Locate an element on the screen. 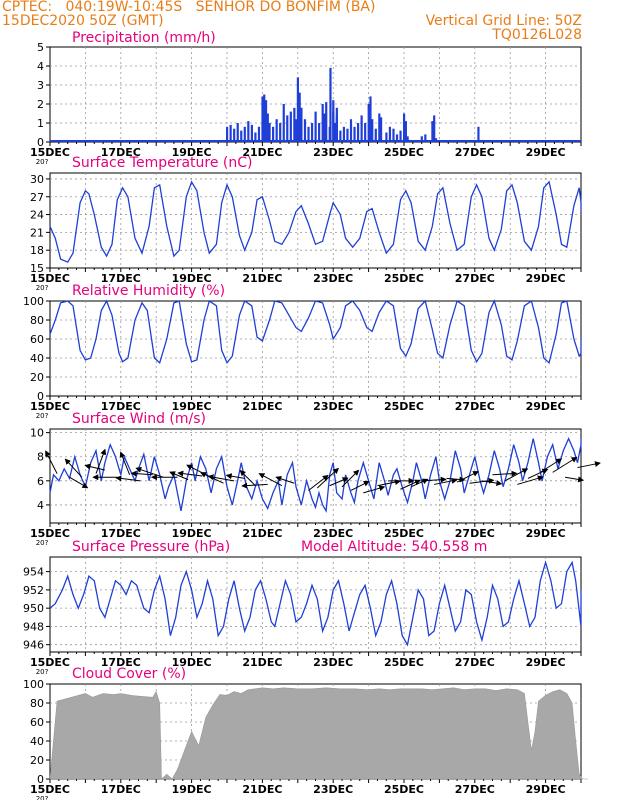 Image resolution: width=618 pixels, height=800 pixels. cloud-area is located at coordinates (319, 733).